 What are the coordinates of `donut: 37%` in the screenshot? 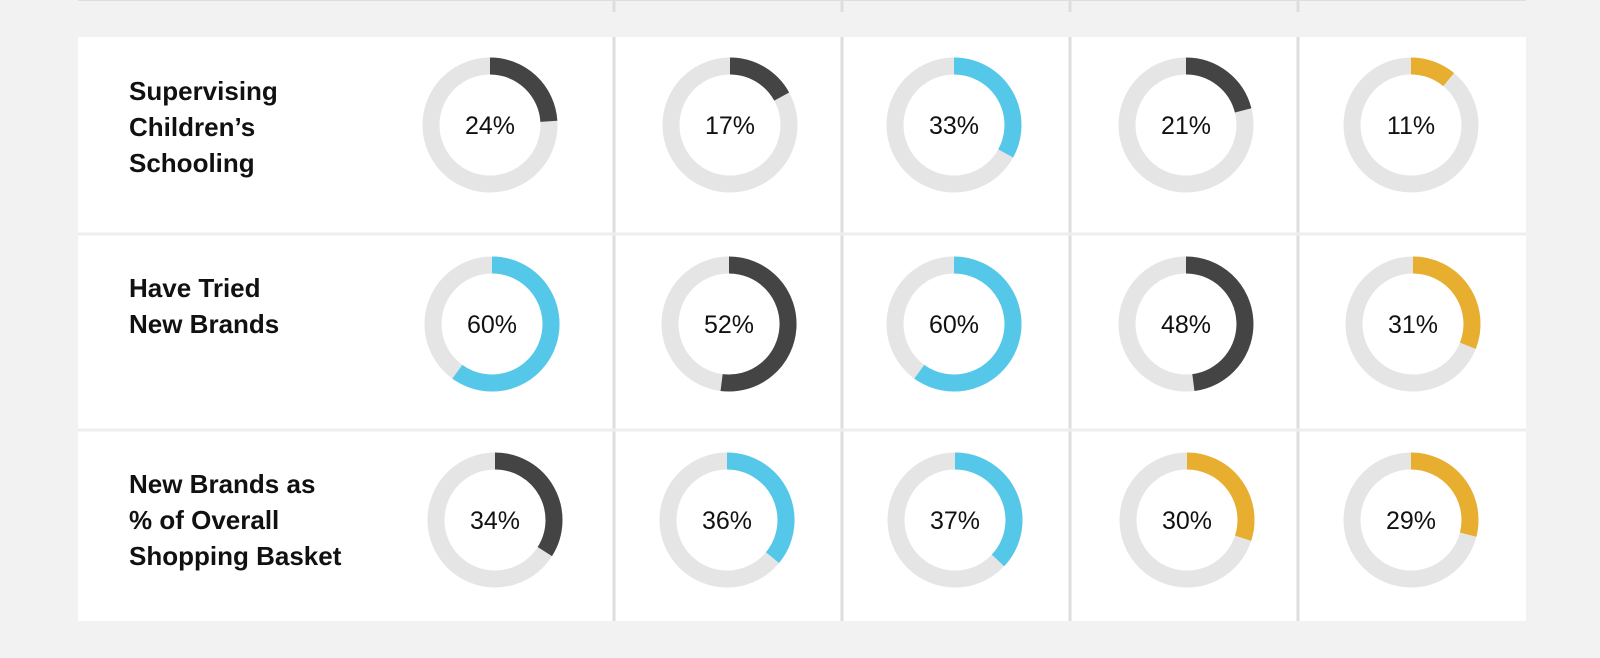 It's located at (955, 520).